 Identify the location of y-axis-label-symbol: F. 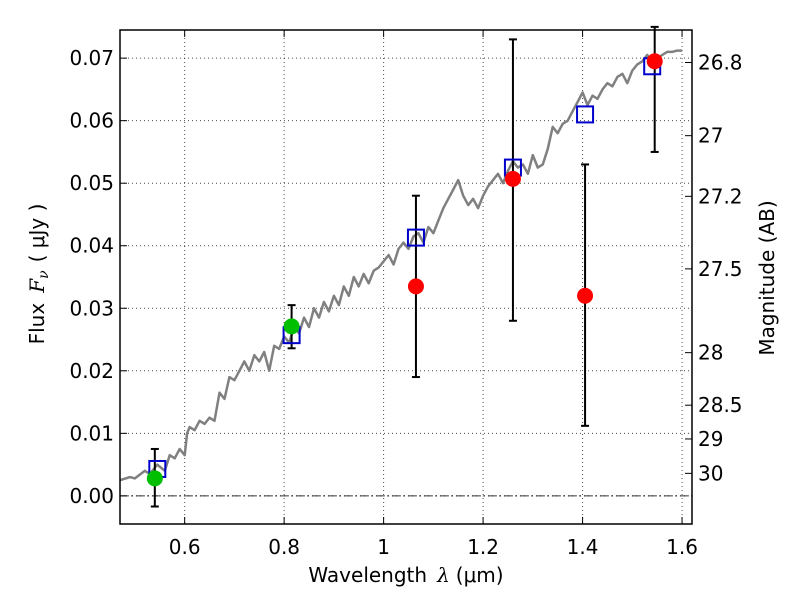
(37, 286).